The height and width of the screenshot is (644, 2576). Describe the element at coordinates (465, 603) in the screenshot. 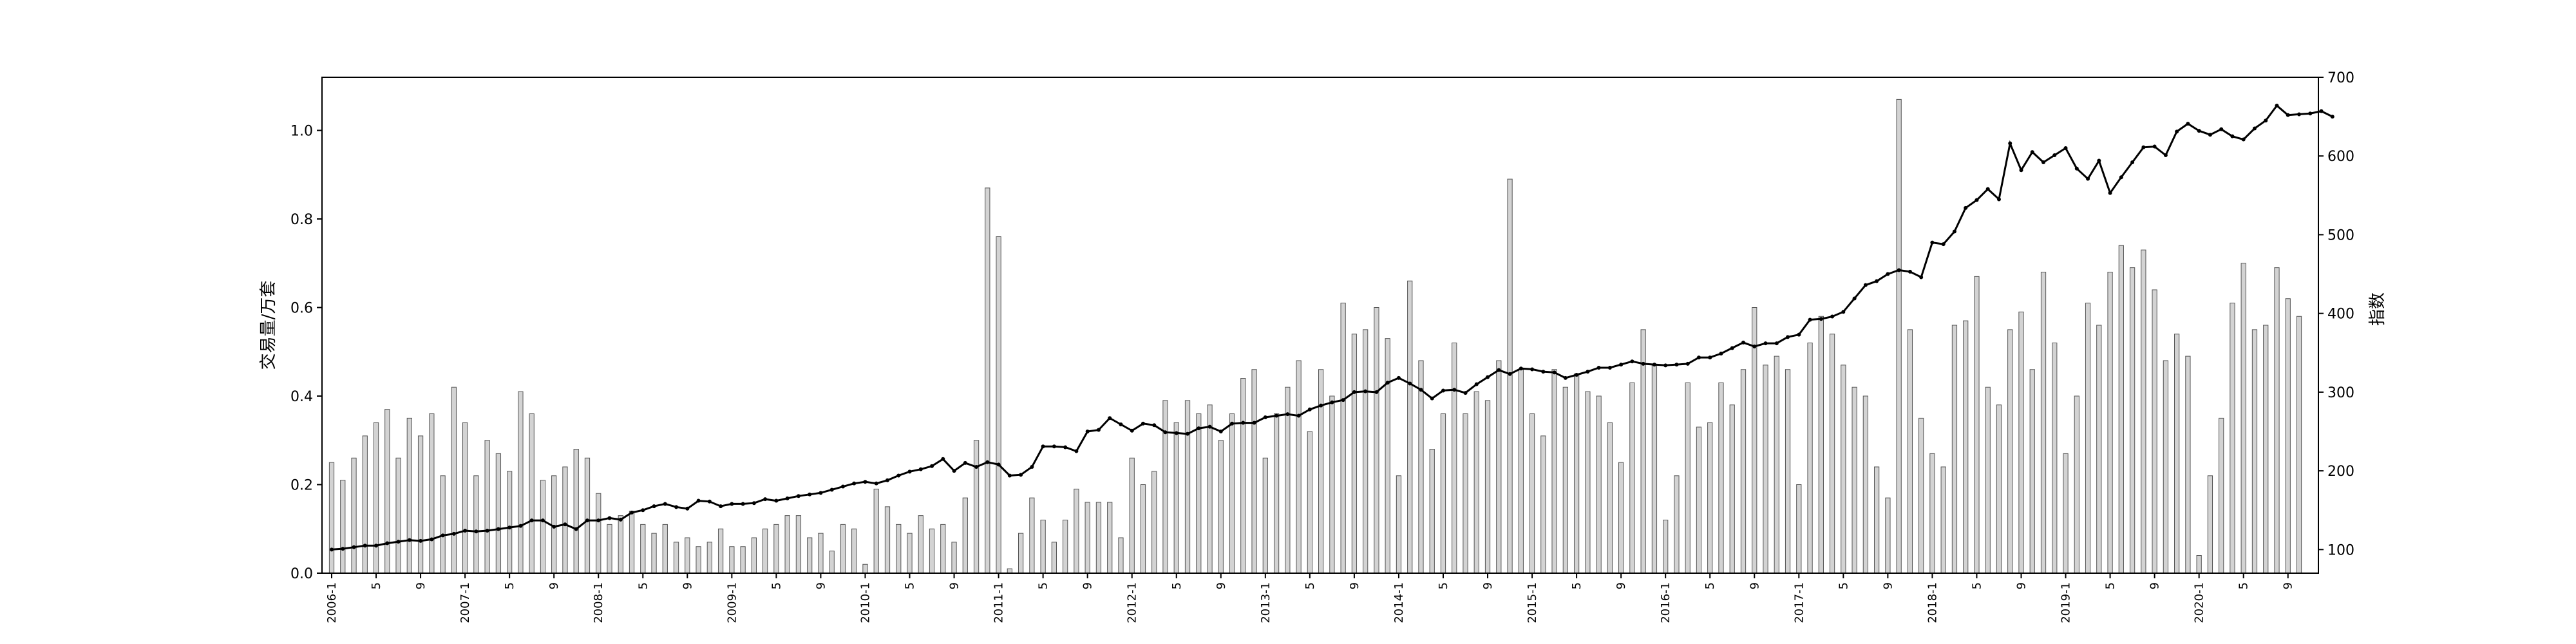

I see `x-tick-label: 2007-1` at that location.